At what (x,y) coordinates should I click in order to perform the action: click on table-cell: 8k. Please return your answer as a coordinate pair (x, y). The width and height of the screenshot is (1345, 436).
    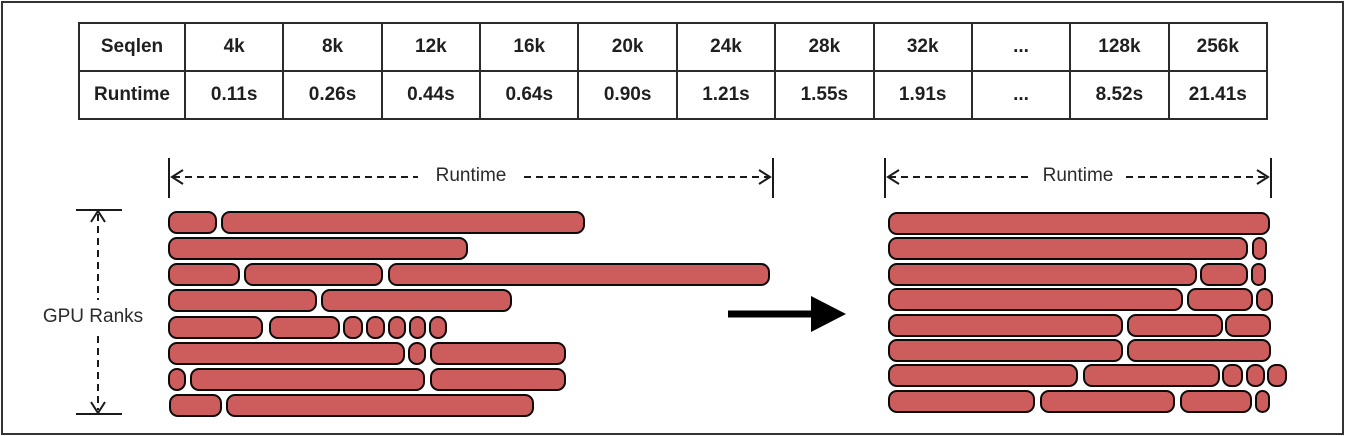
    Looking at the image, I should click on (332, 47).